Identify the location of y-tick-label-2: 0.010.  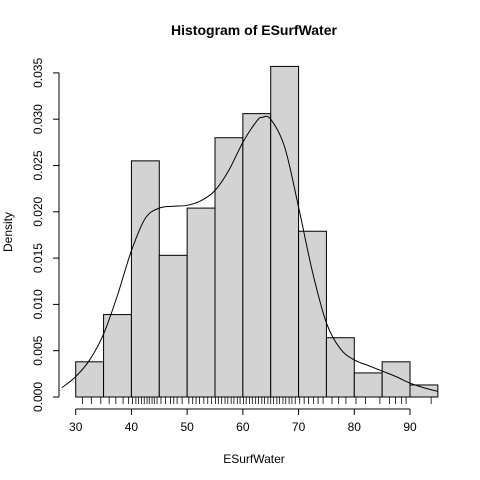
(38, 304).